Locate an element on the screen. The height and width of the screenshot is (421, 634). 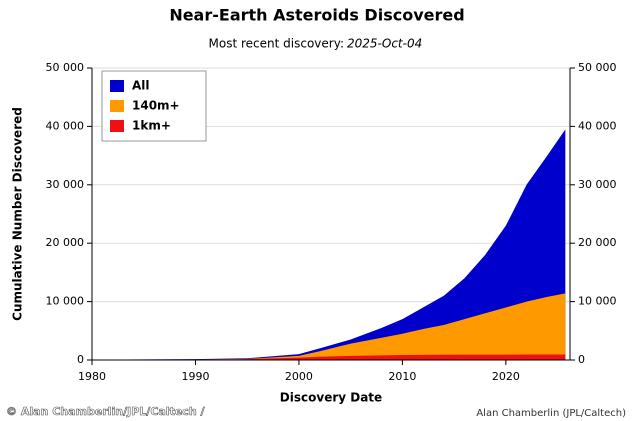
legend-label: 140m+ is located at coordinates (156, 106).